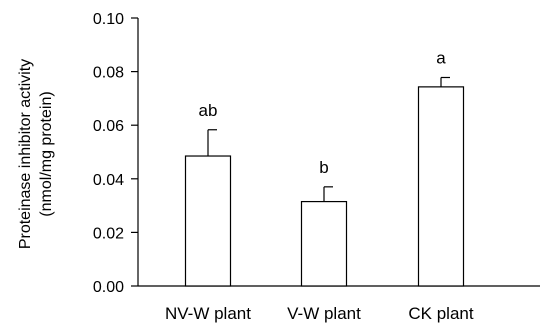 Image resolution: width=550 pixels, height=328 pixels. I want to click on y-axis-label-line: Proteinase inhibitor activity, so click(25, 154).